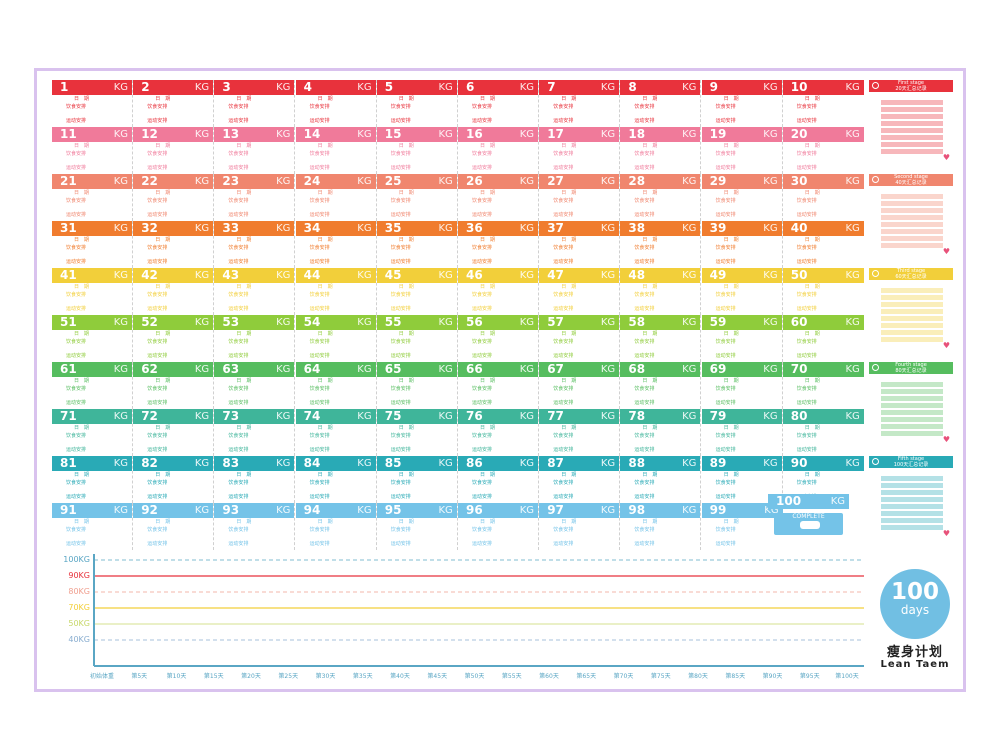  What do you see at coordinates (92, 291) in the screenshot?
I see `day-cell: 41 KG 日 期饮食安排 运动安排` at bounding box center [92, 291].